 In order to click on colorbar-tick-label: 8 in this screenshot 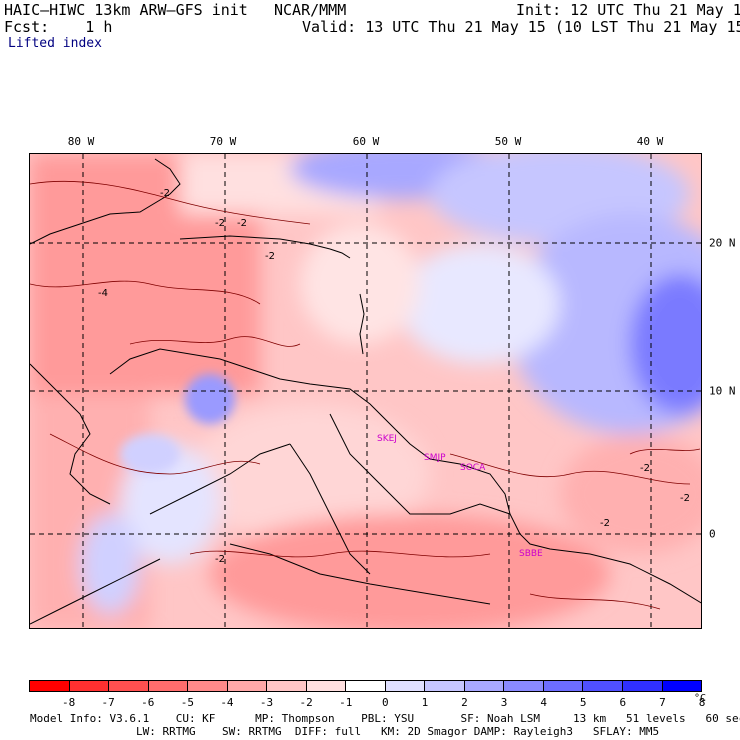, I will do `click(702, 702)`.